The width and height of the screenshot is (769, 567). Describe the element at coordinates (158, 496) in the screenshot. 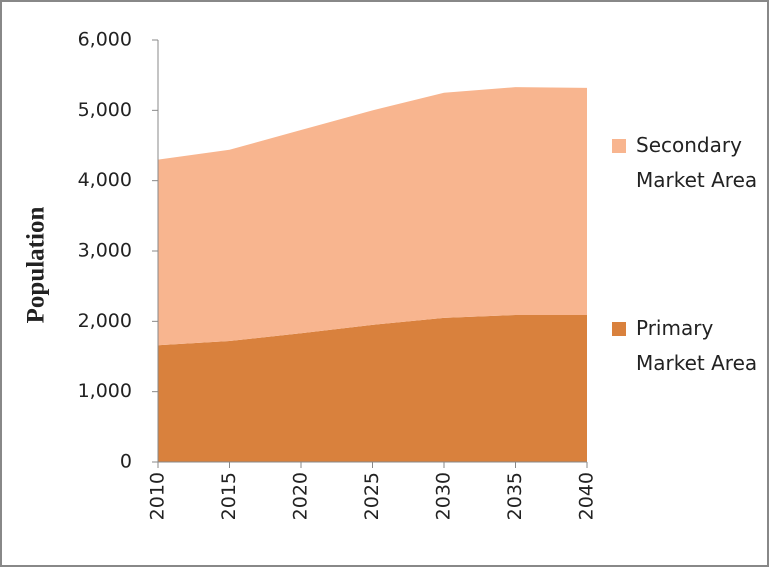

I see `x-tick-label: 2010` at that location.